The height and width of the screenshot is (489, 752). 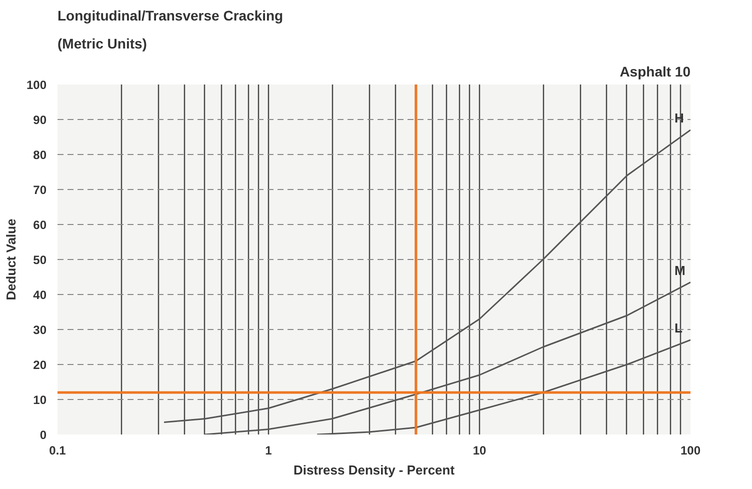 What do you see at coordinates (268, 451) in the screenshot?
I see `x-tick-label: 1` at bounding box center [268, 451].